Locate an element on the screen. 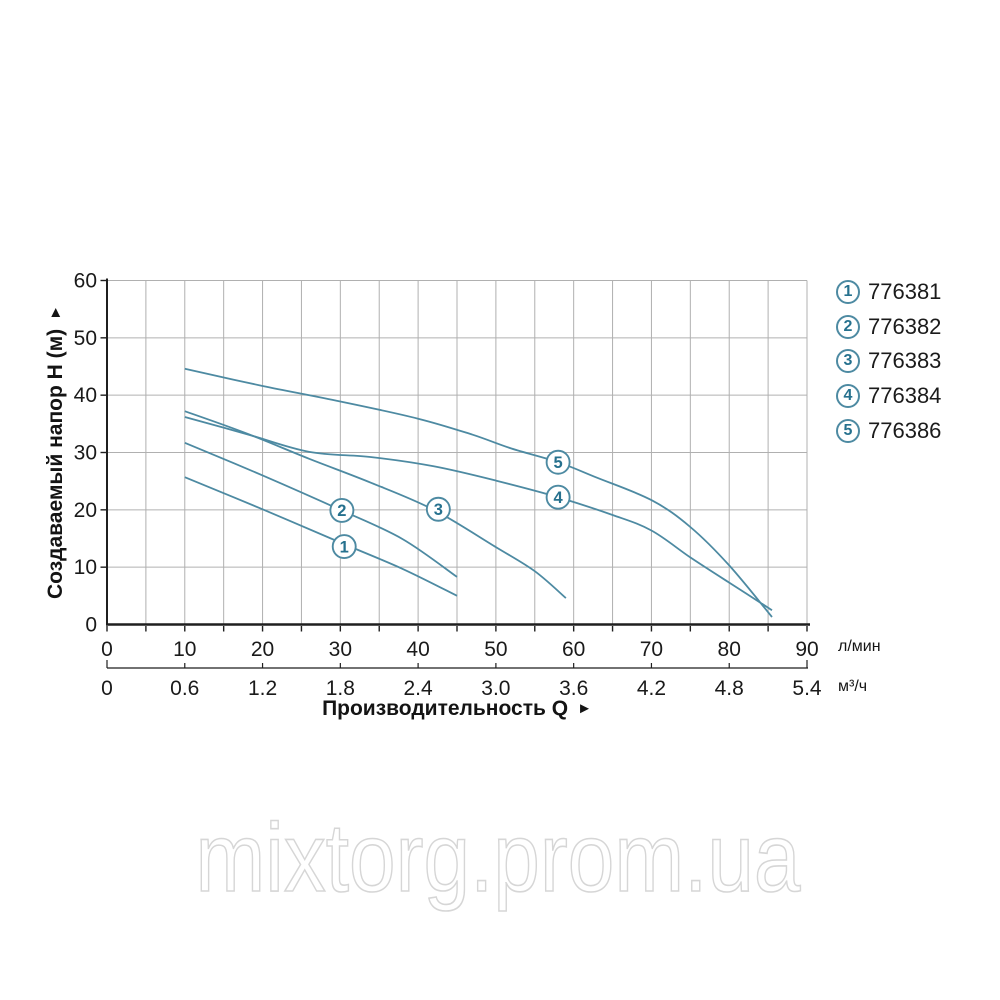 This screenshot has height=1000, width=1000. legend-marker-4-icon: 4 is located at coordinates (848, 396).